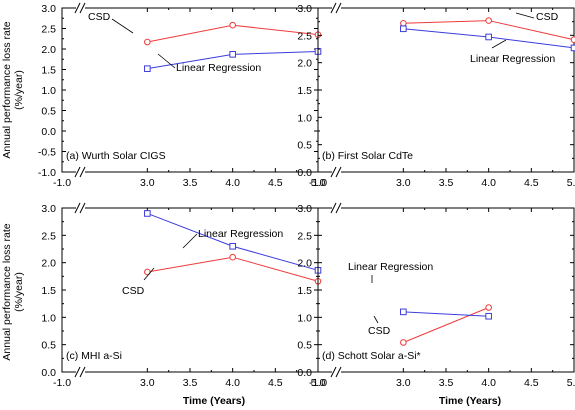 This screenshot has height=410, width=575. Describe the element at coordinates (367, 156) in the screenshot. I see `panel-label: (b) First Solar CdTe` at that location.